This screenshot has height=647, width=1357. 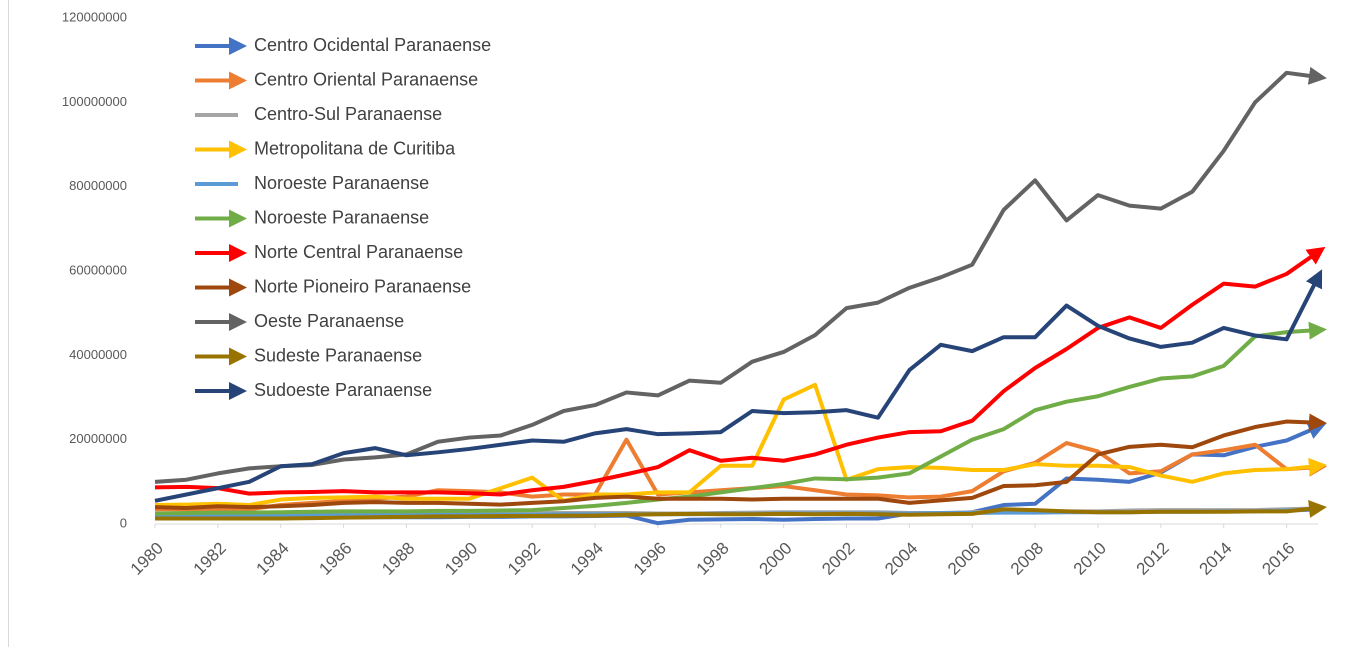 What do you see at coordinates (901, 559) in the screenshot?
I see `x-tick-label: 2004` at bounding box center [901, 559].